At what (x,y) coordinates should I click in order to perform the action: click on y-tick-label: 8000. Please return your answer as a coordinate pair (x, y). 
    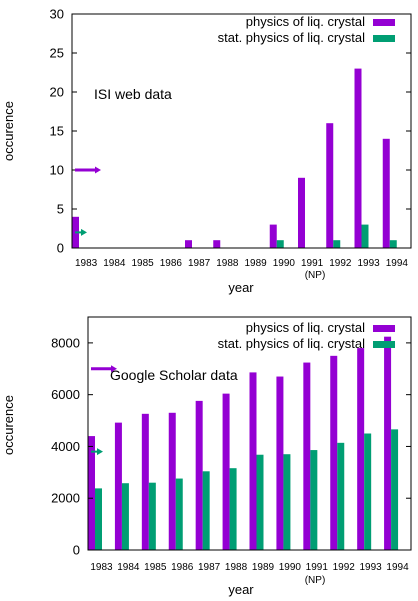
    Looking at the image, I should click on (65, 342).